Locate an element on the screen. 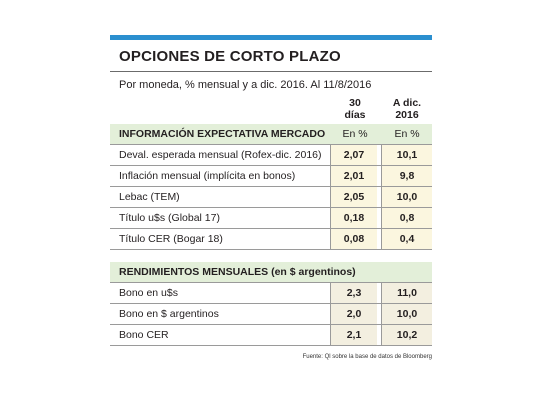  value-a-dic-2016: 0,8 is located at coordinates (406, 218).